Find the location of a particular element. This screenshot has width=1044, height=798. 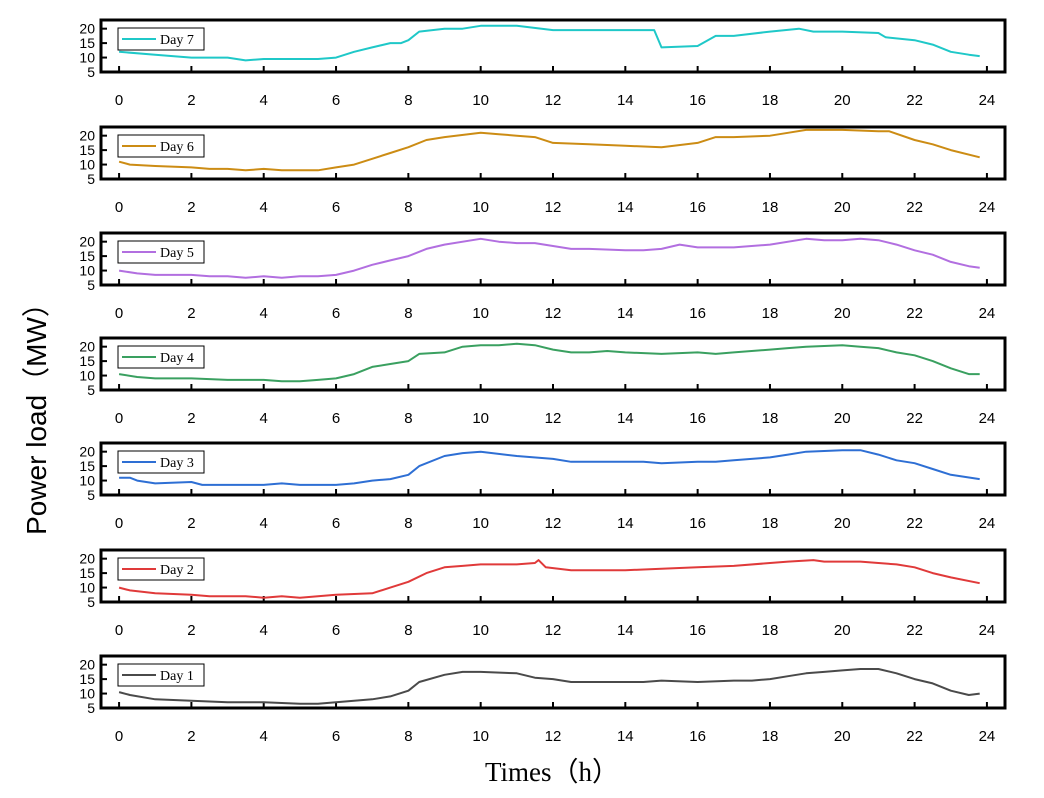

legend: Day 2 is located at coordinates (161, 569).